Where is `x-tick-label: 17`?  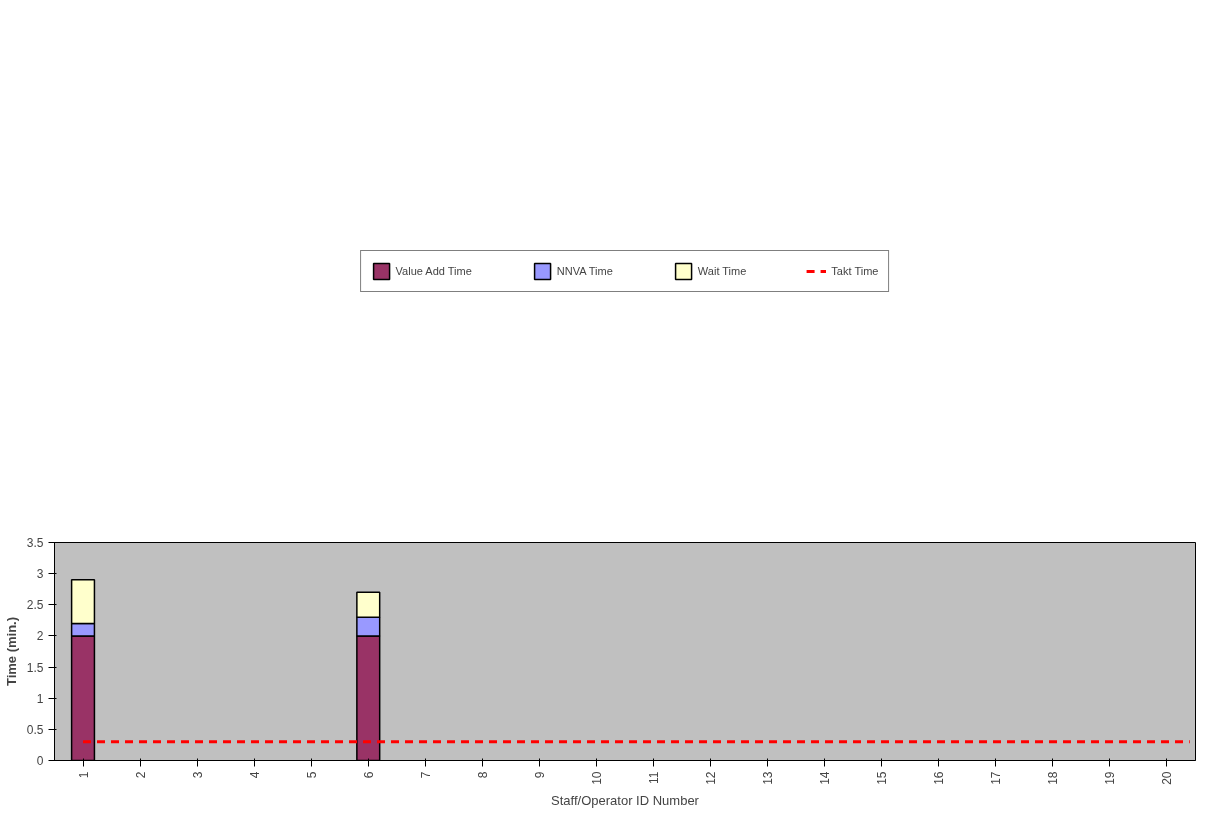 x-tick-label: 17 is located at coordinates (996, 778).